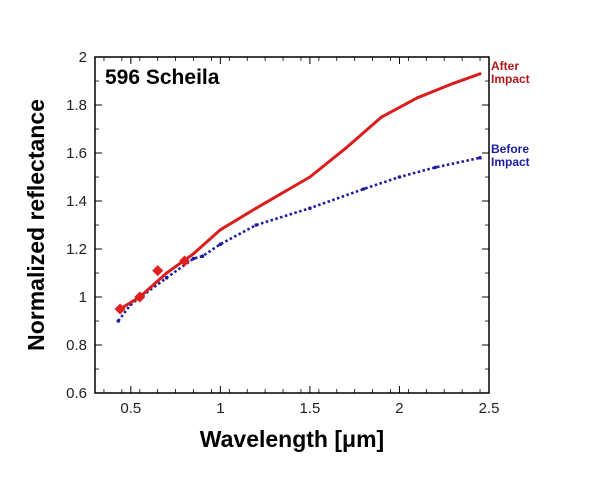 The image size is (600, 500). I want to click on x-tick-label: 1.5, so click(309, 408).